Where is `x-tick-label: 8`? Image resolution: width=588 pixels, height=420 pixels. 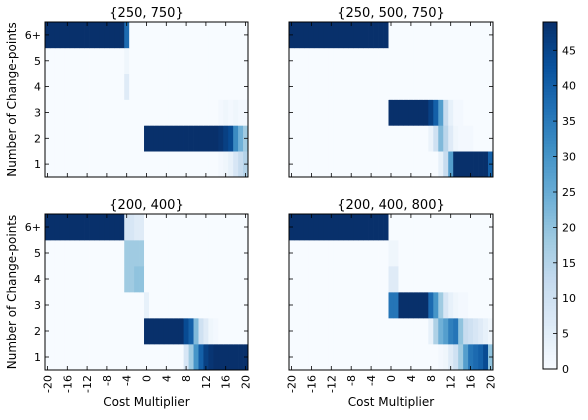 x-tick-label: 8 is located at coordinates (186, 378).